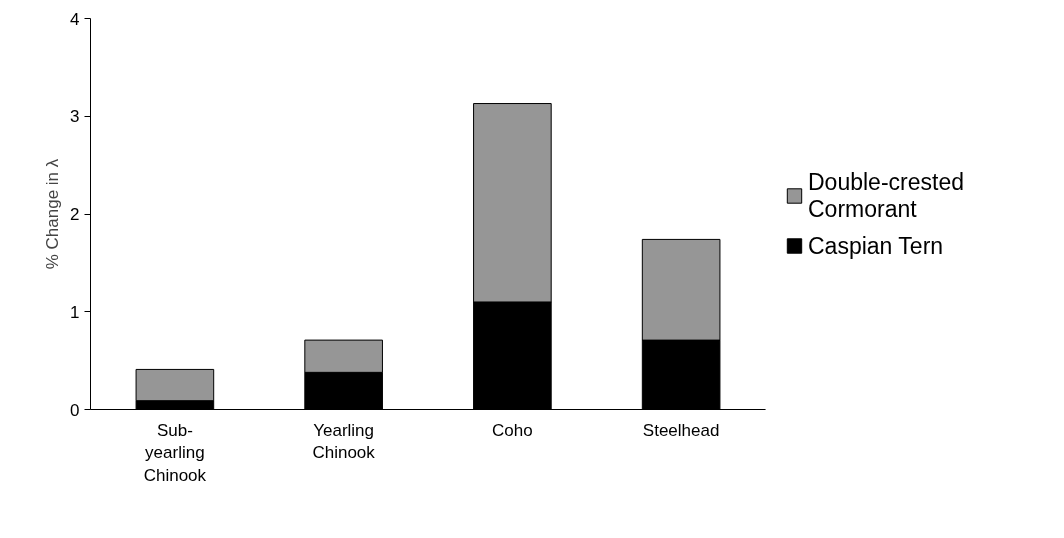 The height and width of the screenshot is (538, 1064). What do you see at coordinates (175, 453) in the screenshot?
I see `x-tick-label: Sub-yearling Chinook` at bounding box center [175, 453].